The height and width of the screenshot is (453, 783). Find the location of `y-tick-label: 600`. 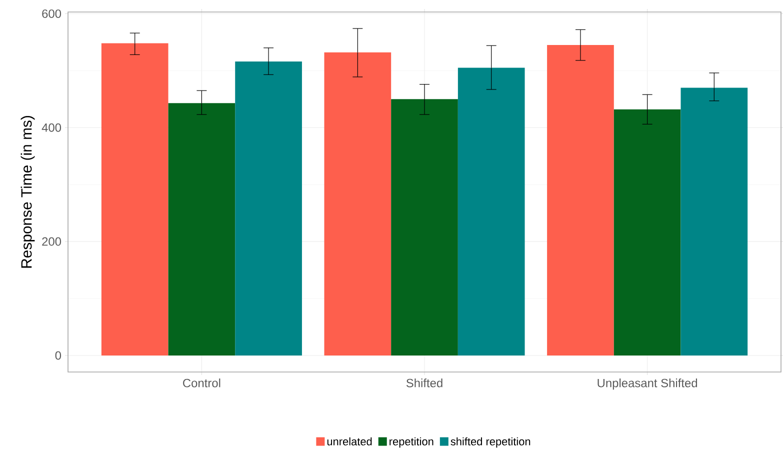

y-tick-label: 600 is located at coordinates (52, 13).